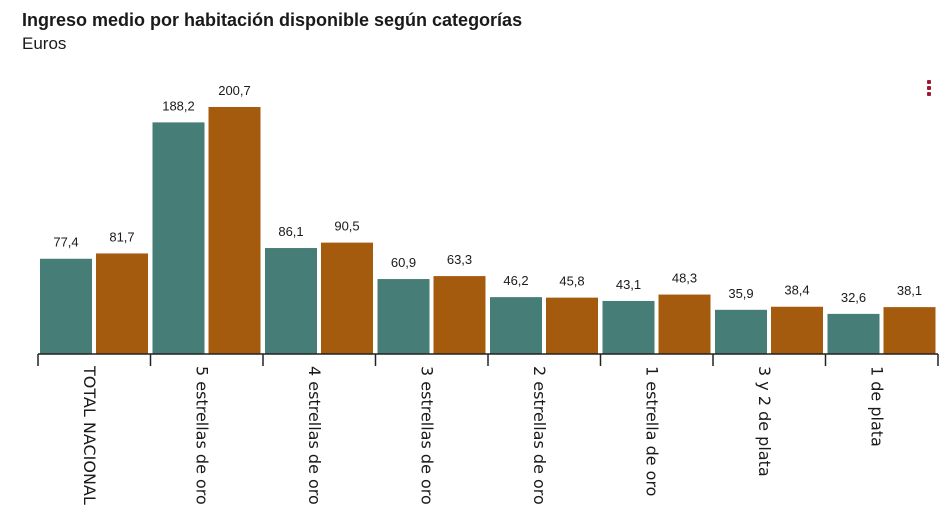  Describe the element at coordinates (290, 231) in the screenshot. I see `data-label: 86,1` at that location.